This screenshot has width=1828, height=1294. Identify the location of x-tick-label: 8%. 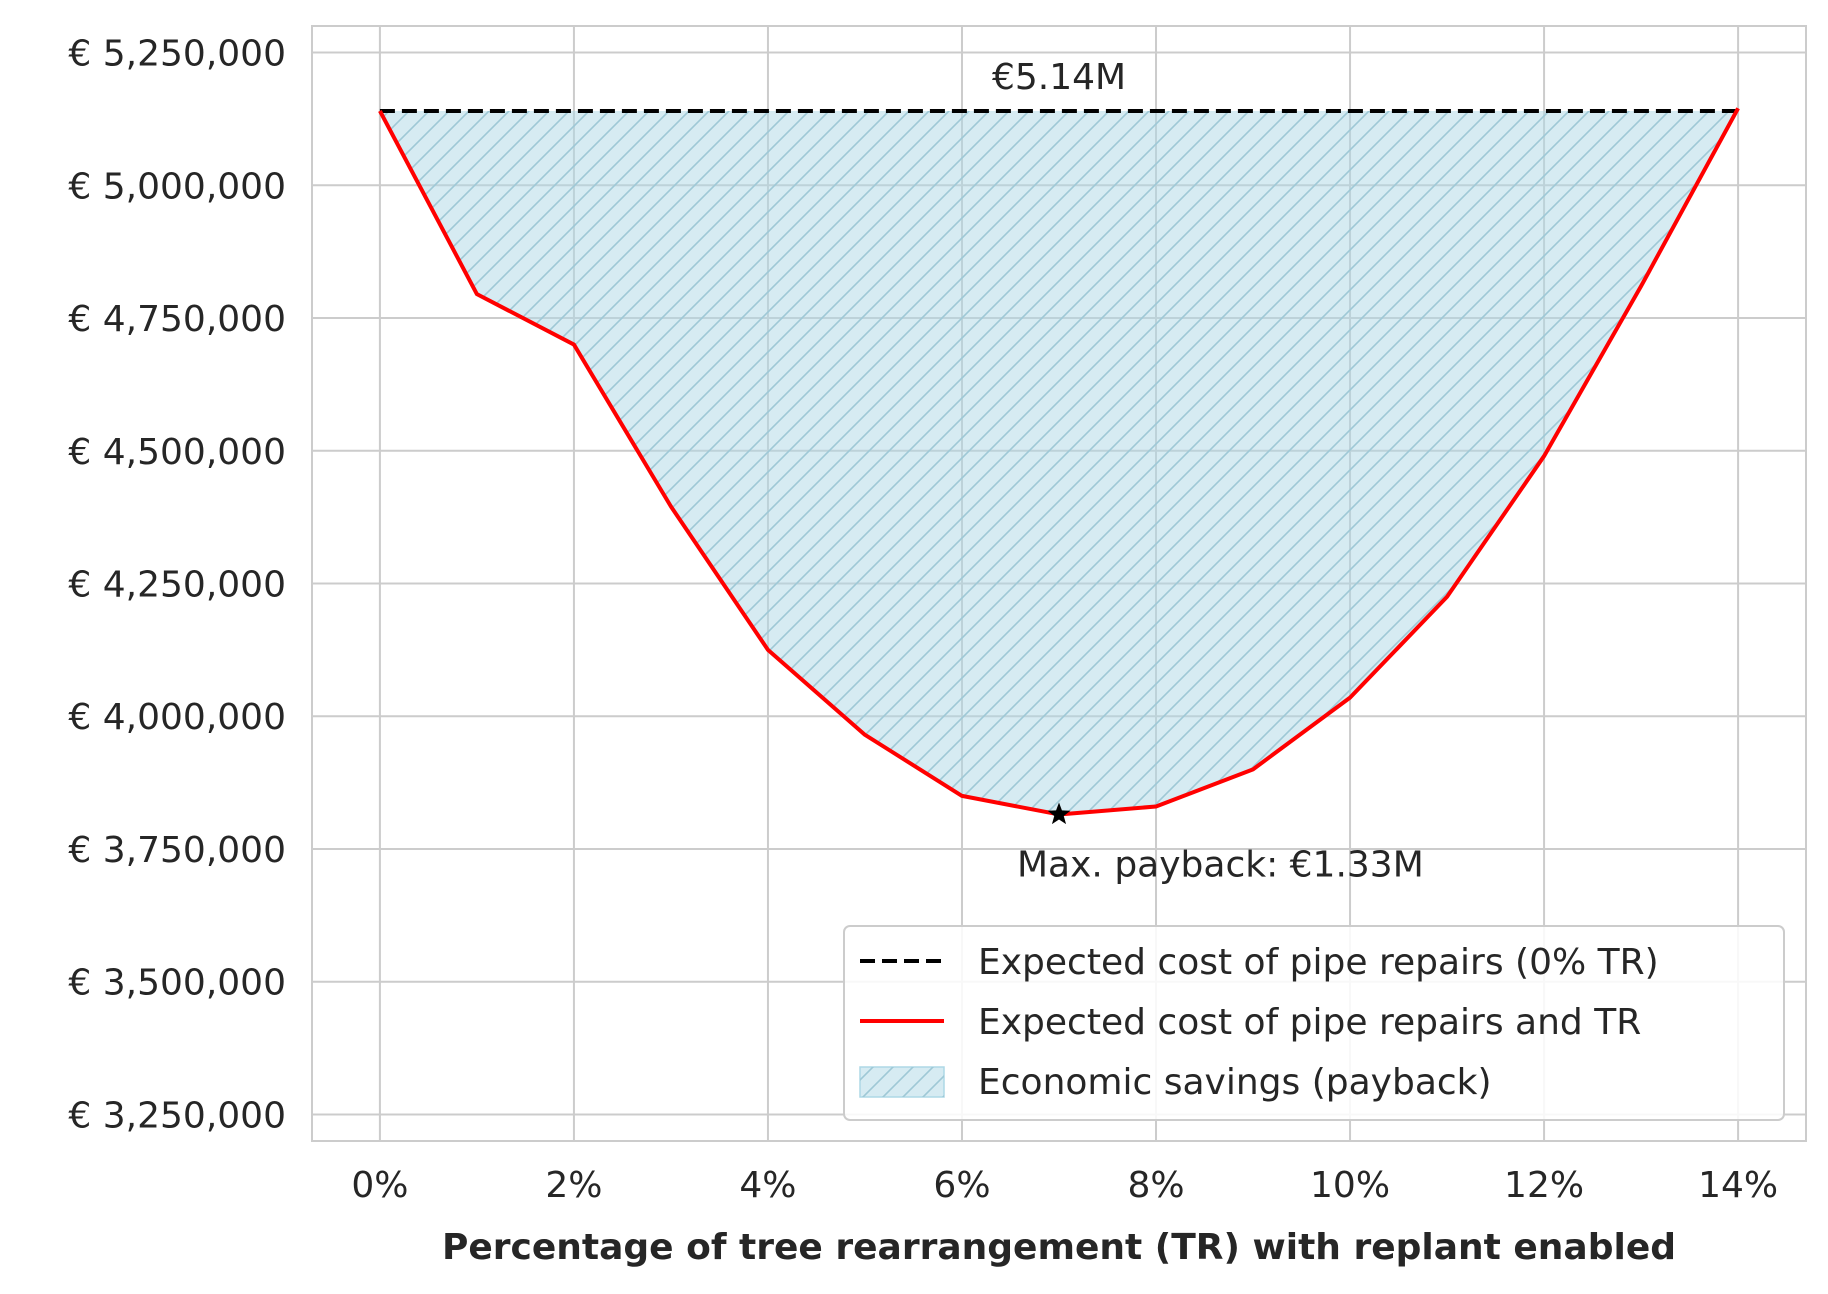
(1155, 1185).